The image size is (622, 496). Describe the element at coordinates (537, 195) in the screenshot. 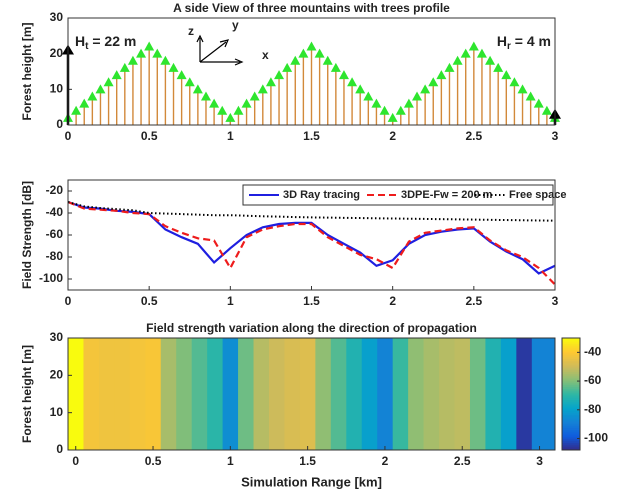

I see `legend-label: Free space` at that location.